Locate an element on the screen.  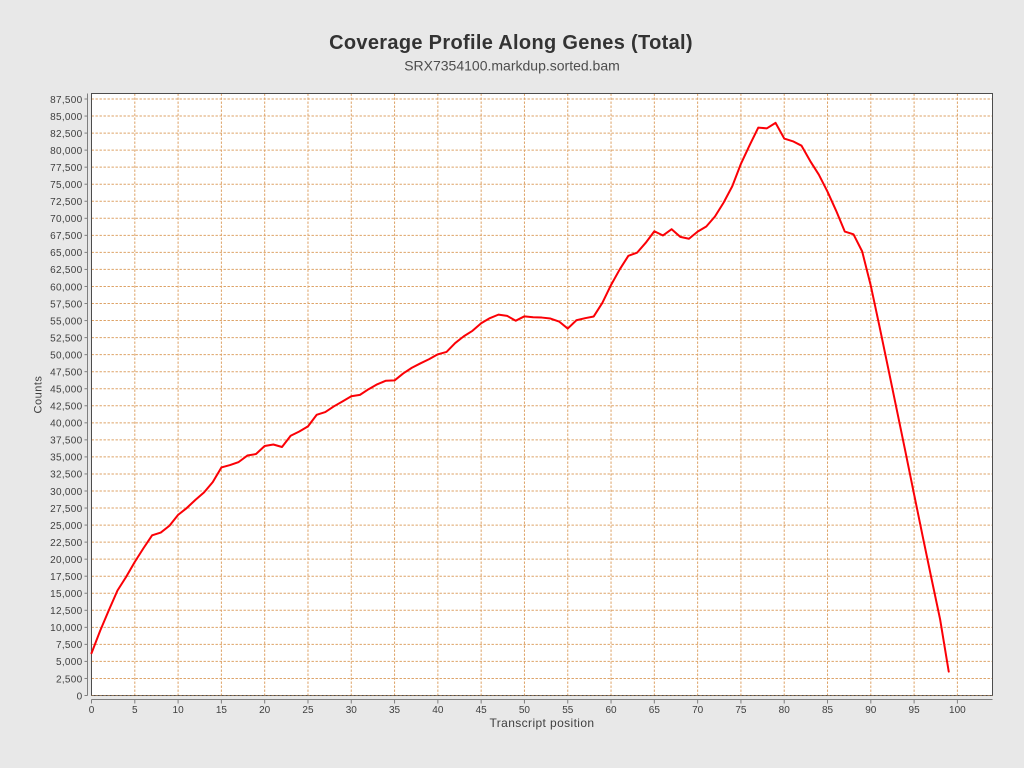
svg-text: 87,500 is located at coordinates (66, 100).